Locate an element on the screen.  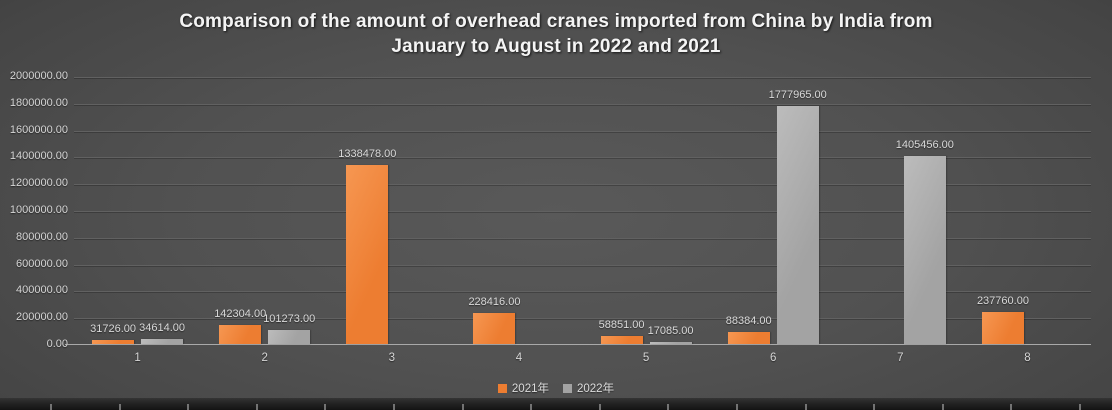
y-axis-tick-label: 0.00 is located at coordinates (57, 344).